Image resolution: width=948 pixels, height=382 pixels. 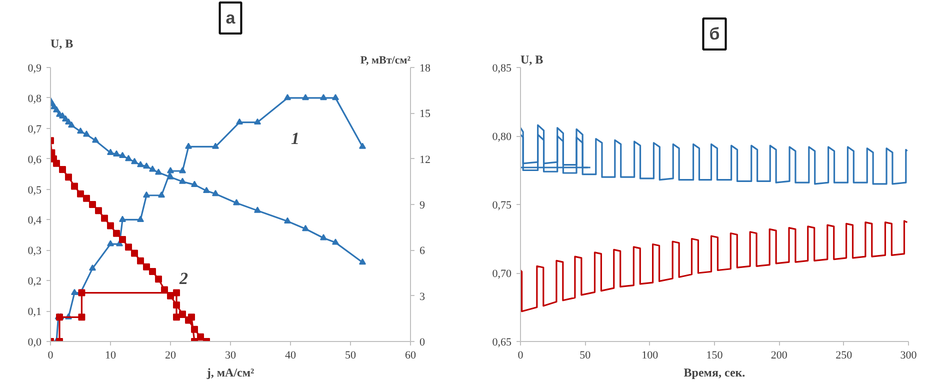 I want to click on x-tick-label: 40, so click(x=290, y=356).